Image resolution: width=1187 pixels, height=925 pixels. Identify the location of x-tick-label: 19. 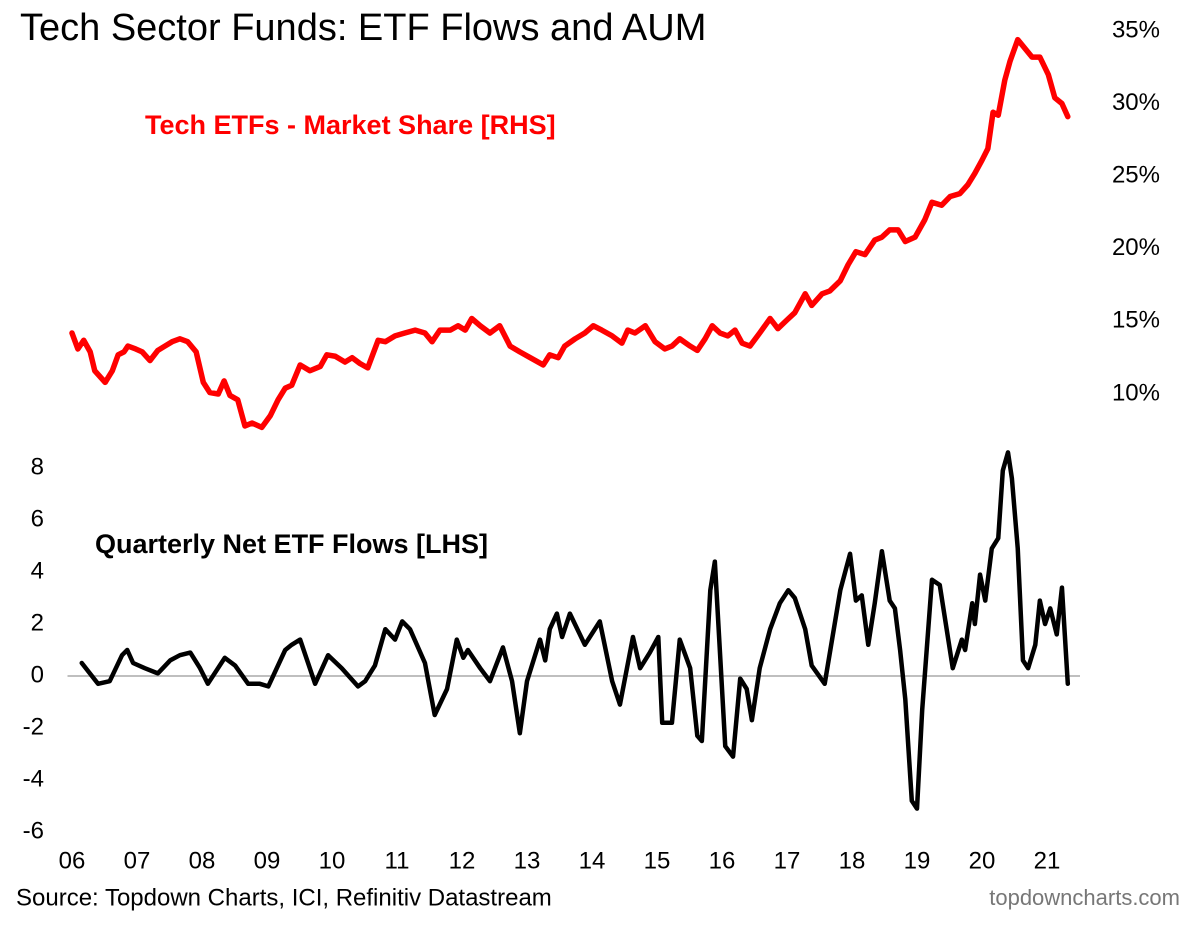
(917, 860).